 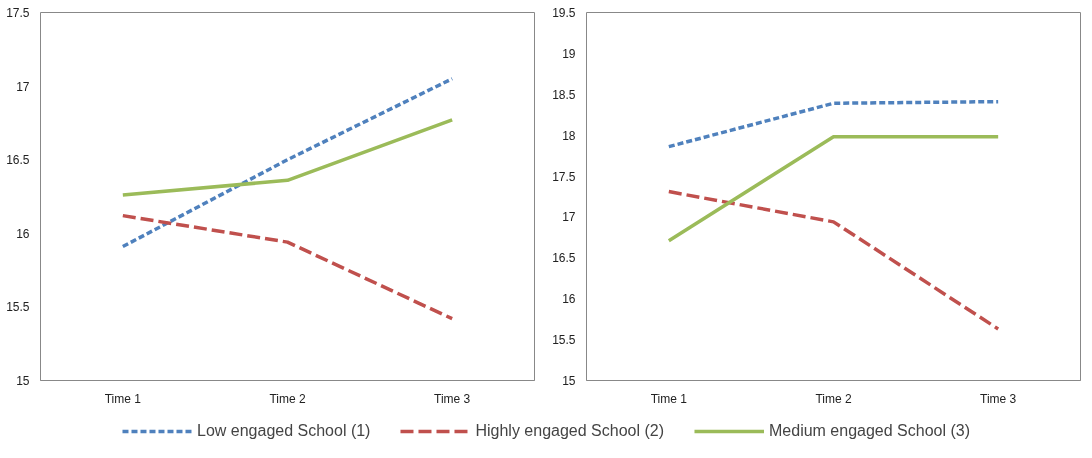 What do you see at coordinates (870, 431) in the screenshot?
I see `legend-label: Medium engaged School (3)` at bounding box center [870, 431].